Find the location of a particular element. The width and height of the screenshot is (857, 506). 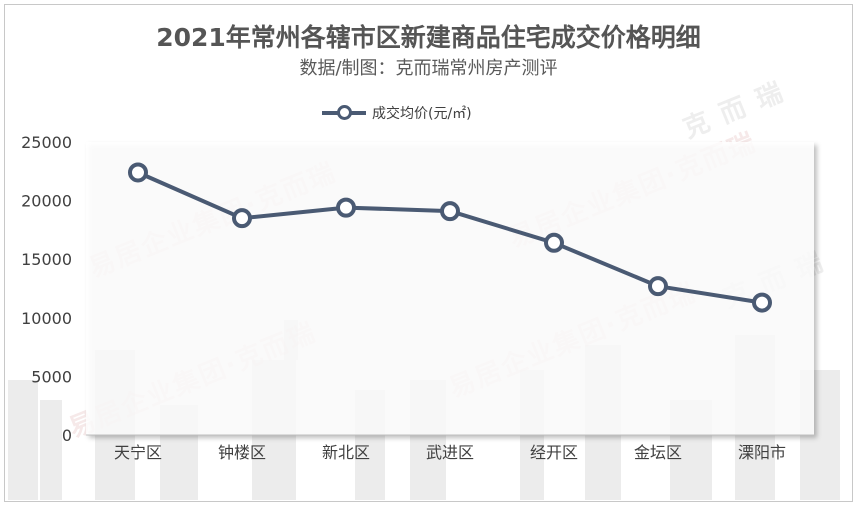

legend-line-swatch is located at coordinates (344, 112).